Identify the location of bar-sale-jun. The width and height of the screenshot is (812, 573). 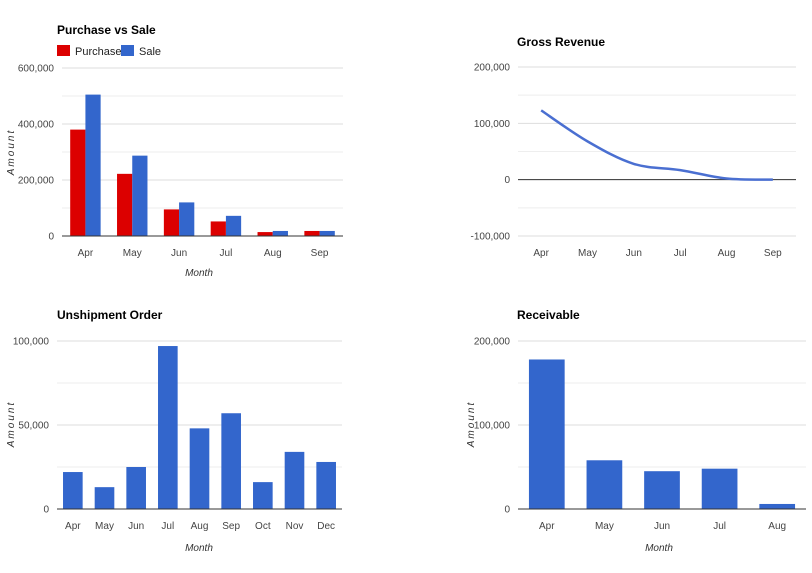
(187, 219).